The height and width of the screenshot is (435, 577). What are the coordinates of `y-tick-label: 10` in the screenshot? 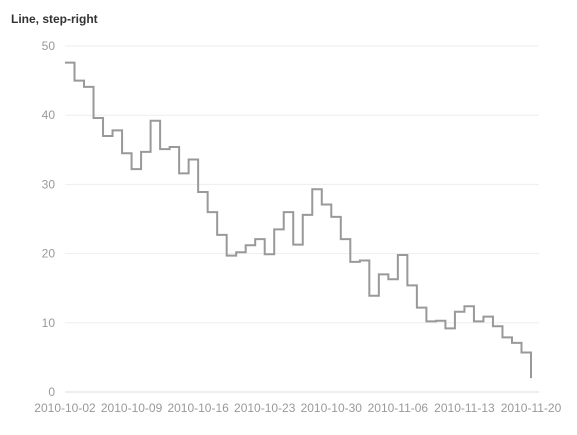 It's located at (49, 323).